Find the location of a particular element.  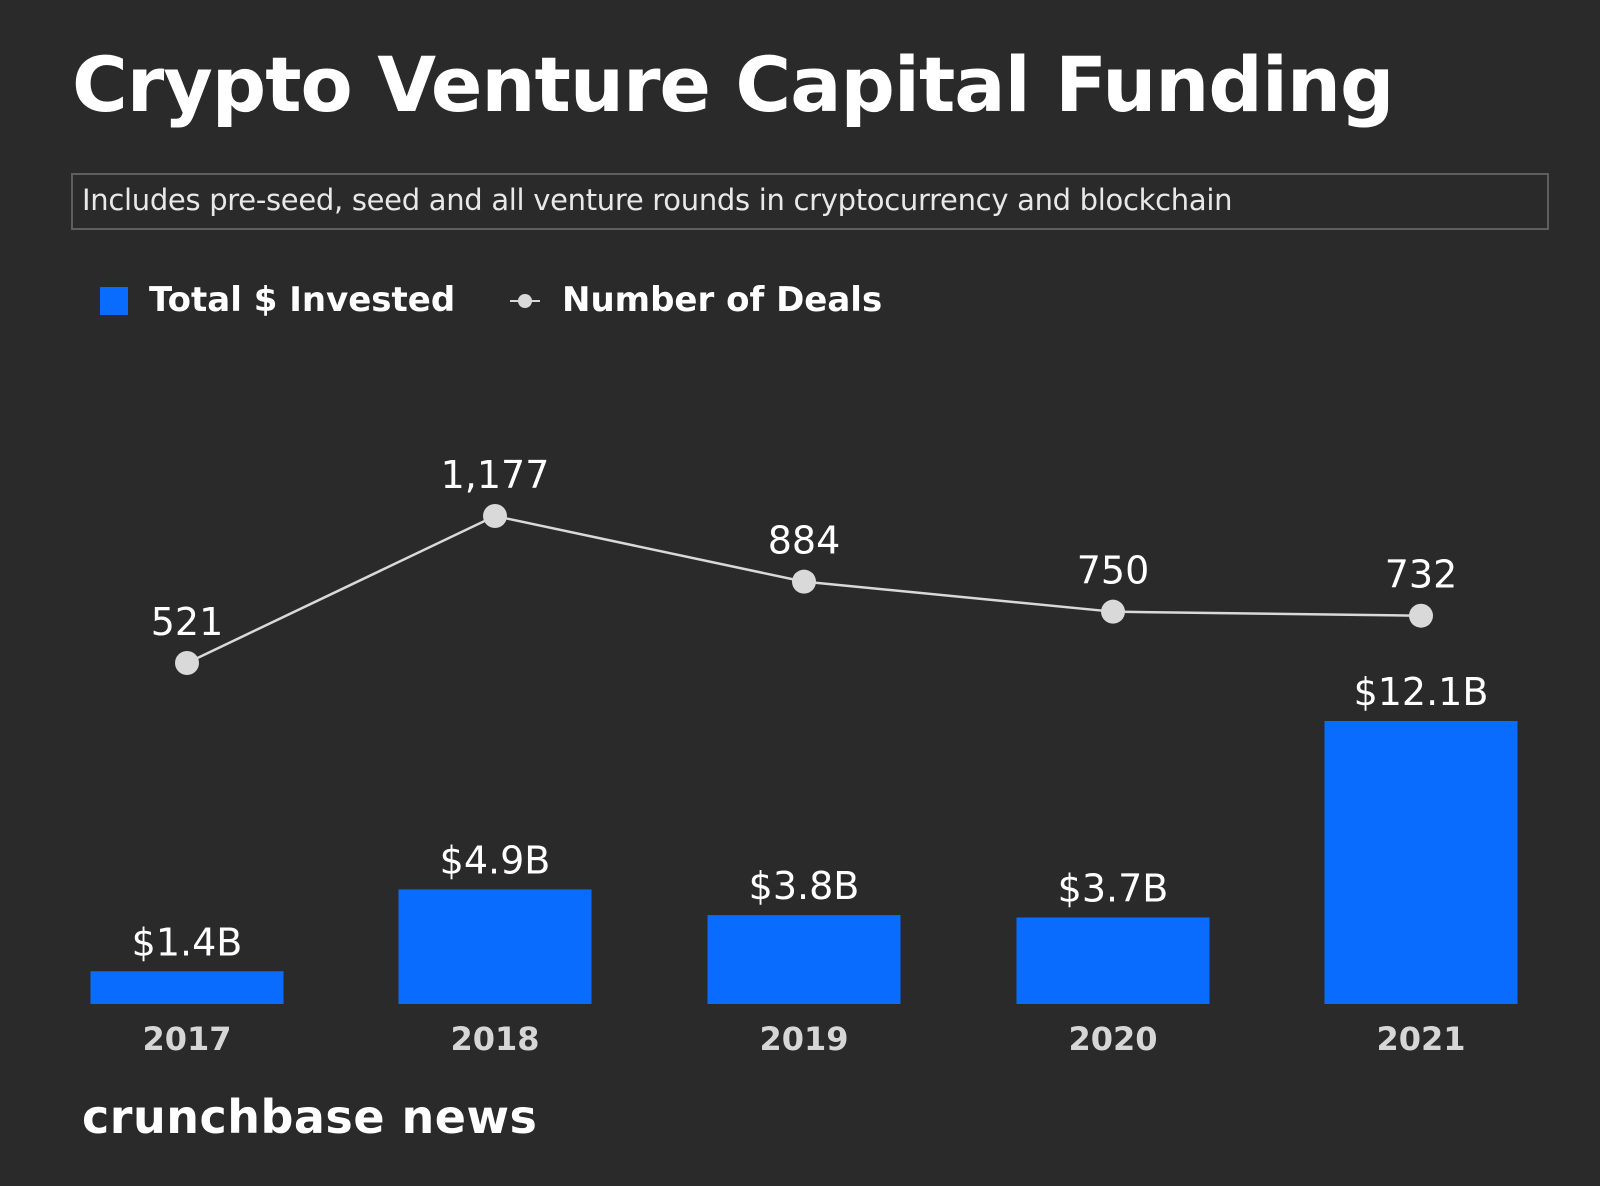

bar-label-2020: $3.7B is located at coordinates (1113, 888).